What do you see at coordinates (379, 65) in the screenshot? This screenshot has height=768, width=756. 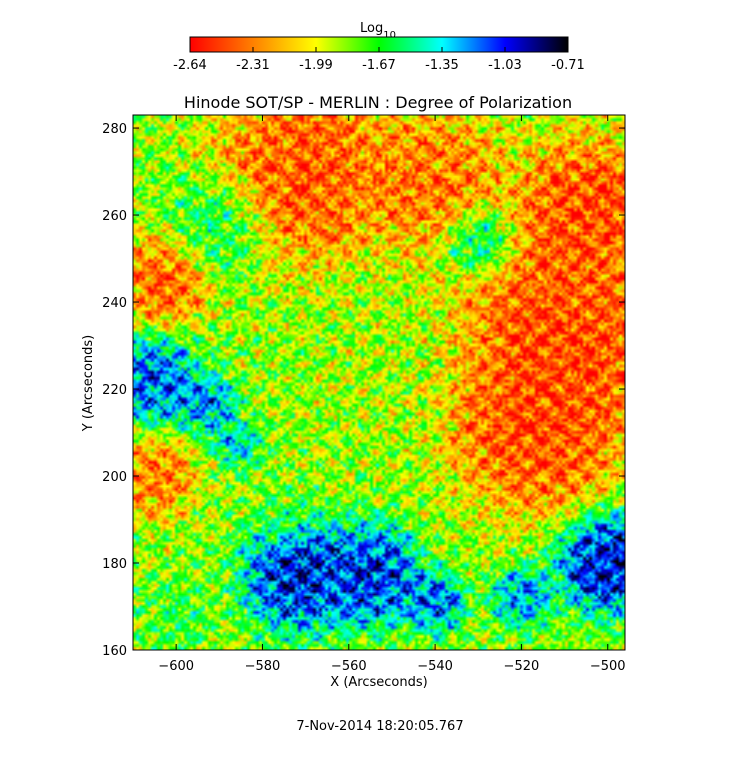 I see `colorbar-tick-label: -1.67` at bounding box center [379, 65].